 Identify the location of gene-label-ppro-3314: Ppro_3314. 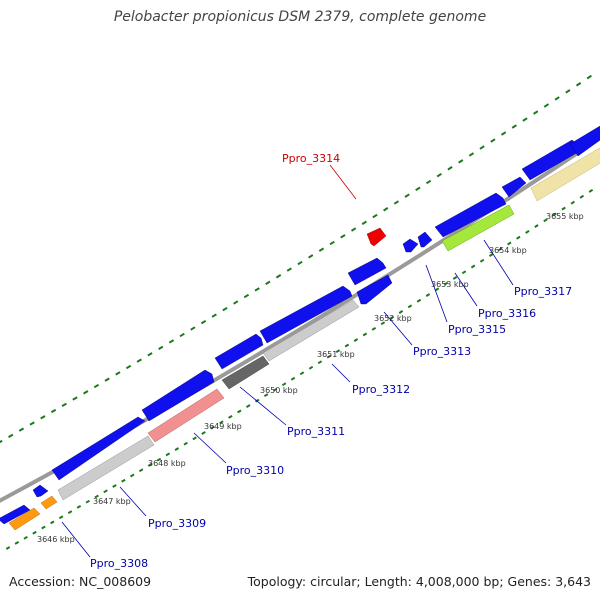
(311, 158).